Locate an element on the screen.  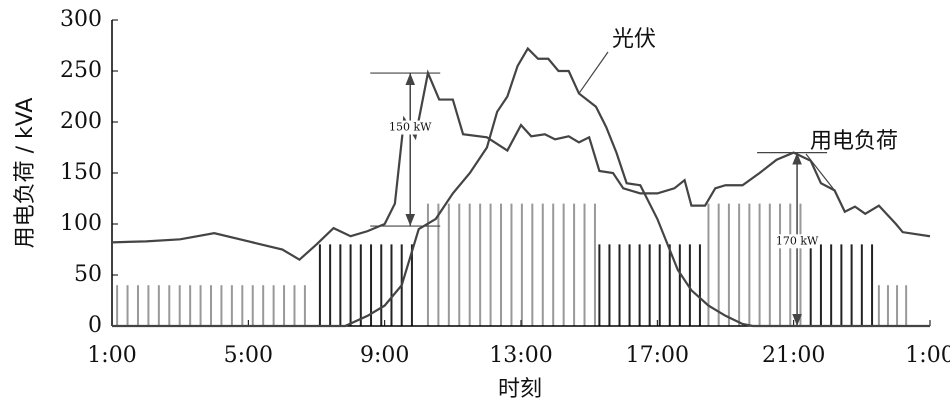
series-label: 光伏 is located at coordinates (634, 39).